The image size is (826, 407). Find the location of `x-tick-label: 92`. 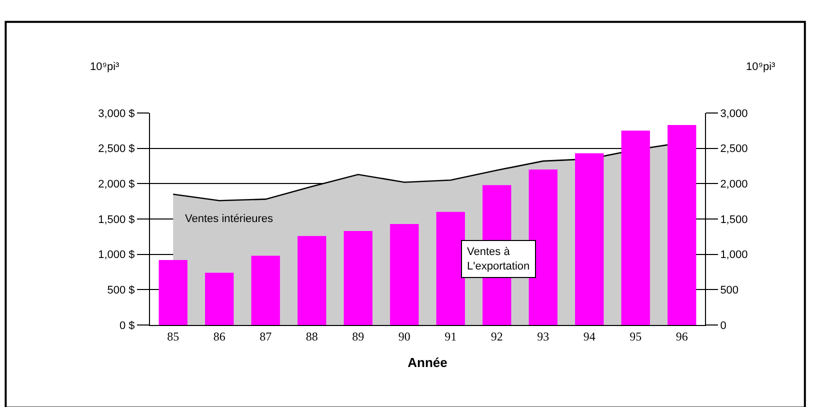

x-tick-label: 92 is located at coordinates (496, 336).